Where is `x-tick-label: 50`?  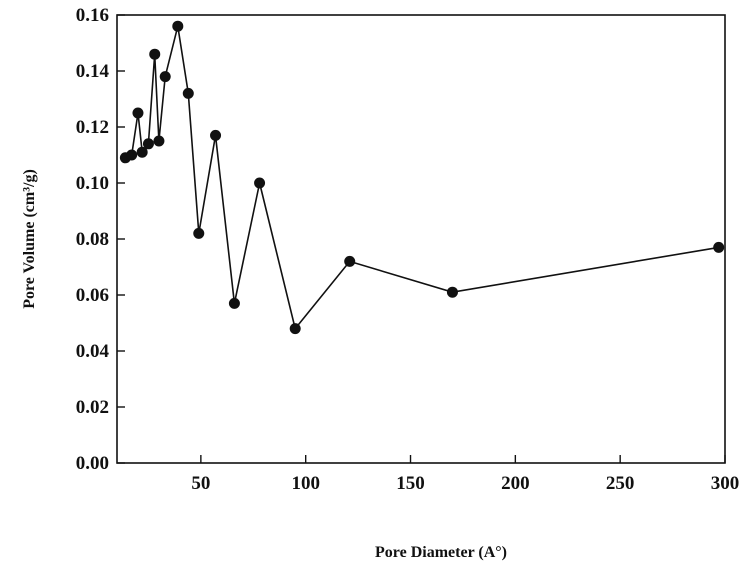 x-tick-label: 50 is located at coordinates (200, 483).